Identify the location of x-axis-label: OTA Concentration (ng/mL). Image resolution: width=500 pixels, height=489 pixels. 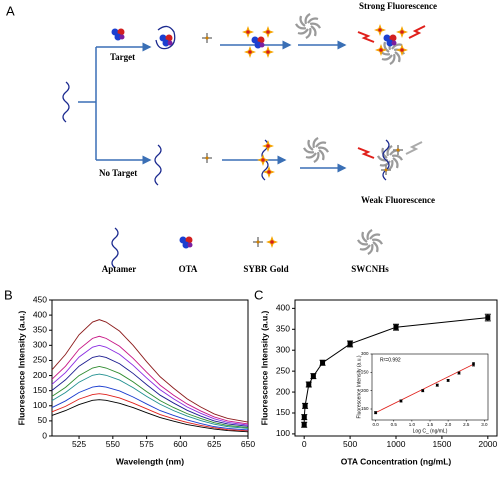
(396, 461).